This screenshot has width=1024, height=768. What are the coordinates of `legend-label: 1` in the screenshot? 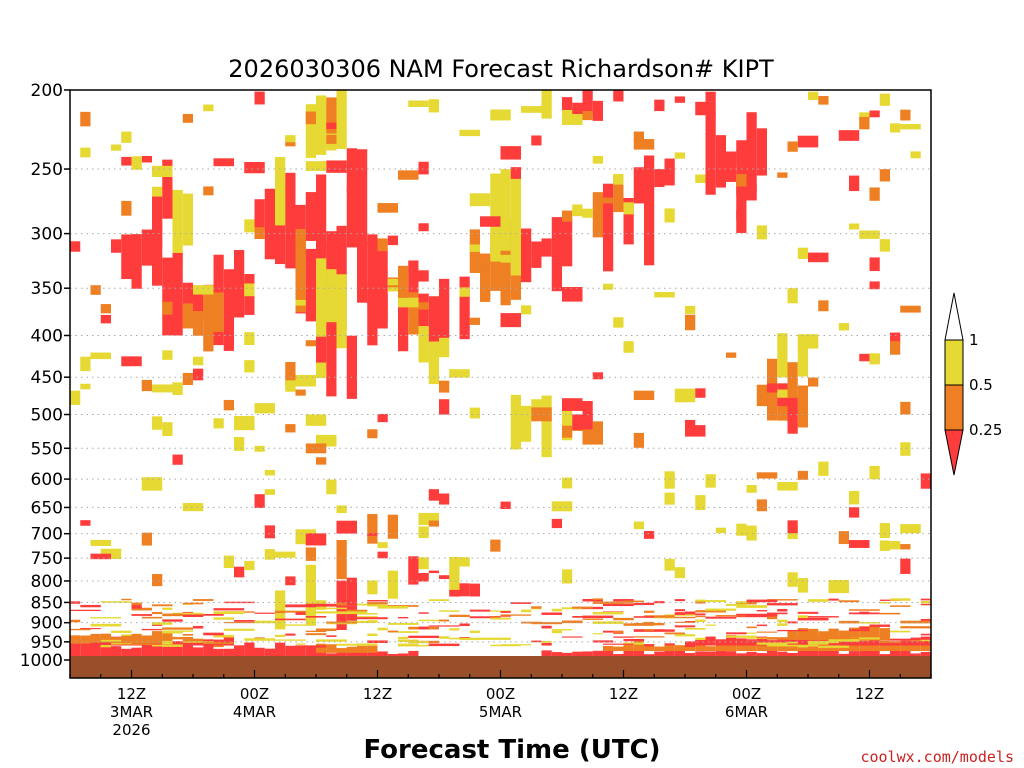 It's located at (974, 340).